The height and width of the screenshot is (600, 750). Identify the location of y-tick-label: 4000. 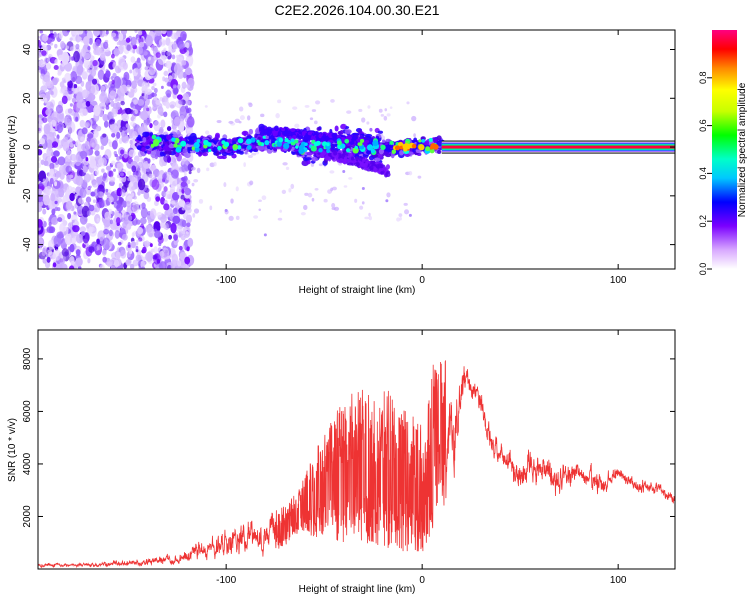
(27, 463).